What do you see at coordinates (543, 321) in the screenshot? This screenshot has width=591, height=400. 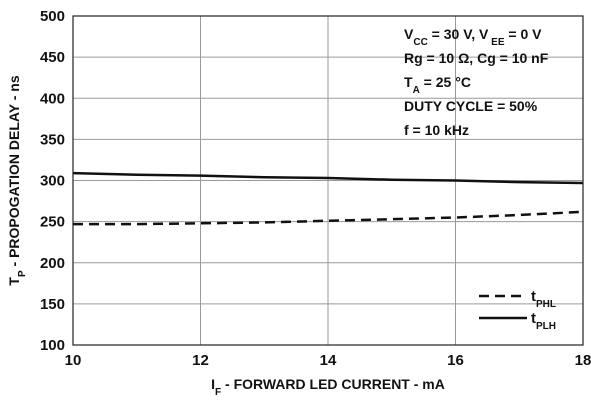 I see `legend-label-tPLH: tPLH` at bounding box center [543, 321].